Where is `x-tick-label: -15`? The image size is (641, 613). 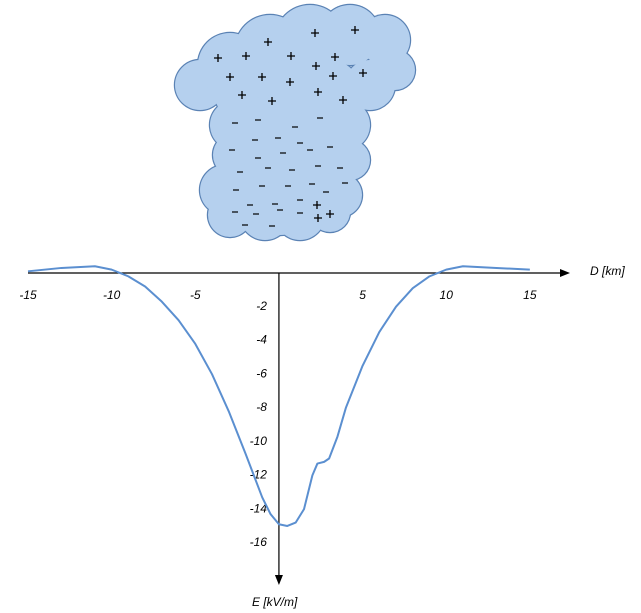
x-tick-label: -15 is located at coordinates (28, 295).